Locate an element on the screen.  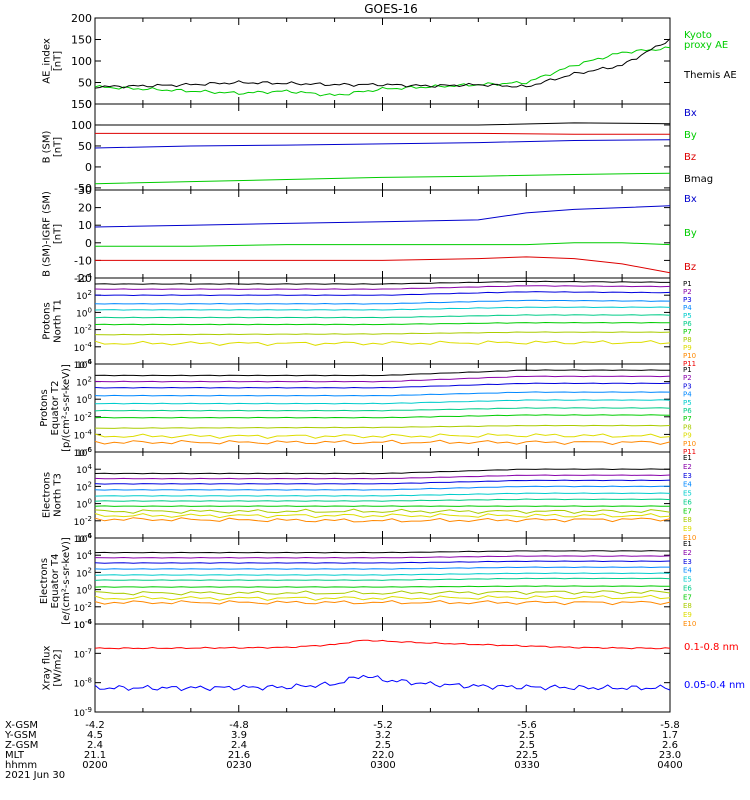
x-tick-value: 21.6 is located at coordinates (239, 755).